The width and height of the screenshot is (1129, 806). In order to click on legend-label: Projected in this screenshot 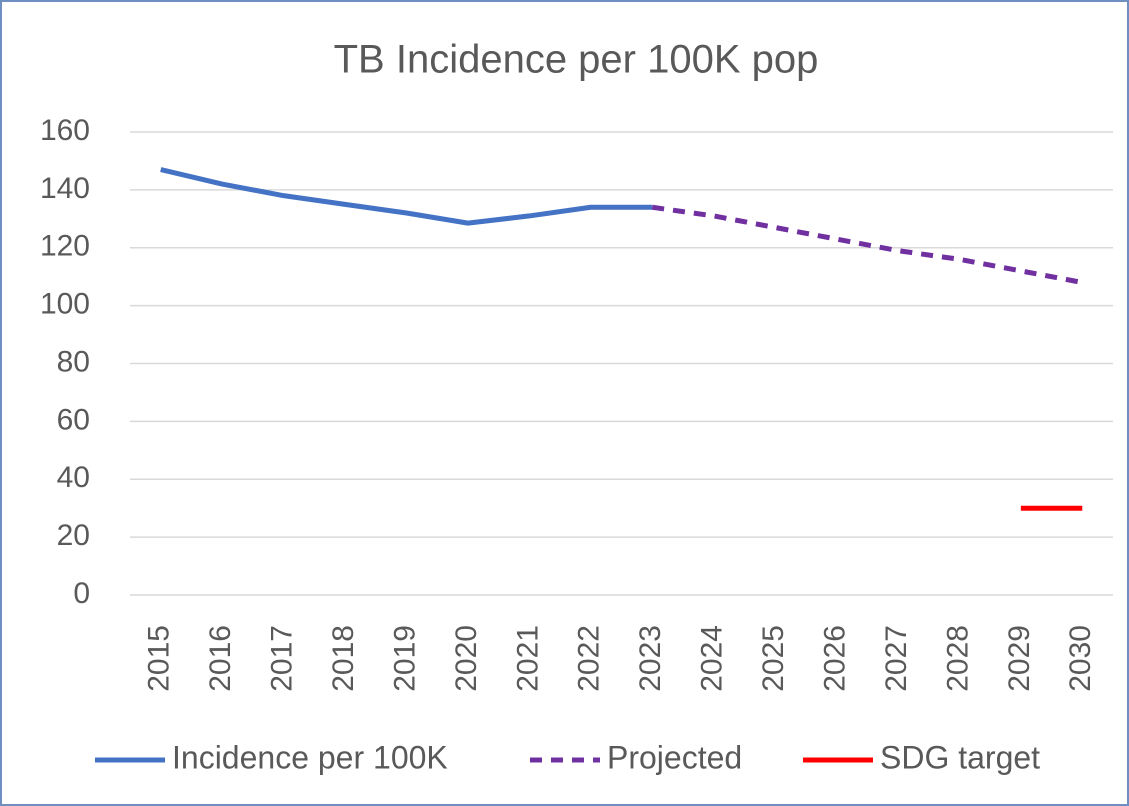, I will do `click(674, 757)`.